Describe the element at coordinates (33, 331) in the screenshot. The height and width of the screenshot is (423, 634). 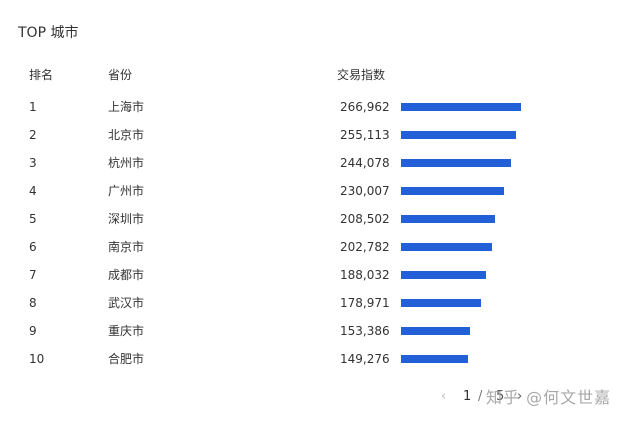
I see `rank-cell: 9` at that location.